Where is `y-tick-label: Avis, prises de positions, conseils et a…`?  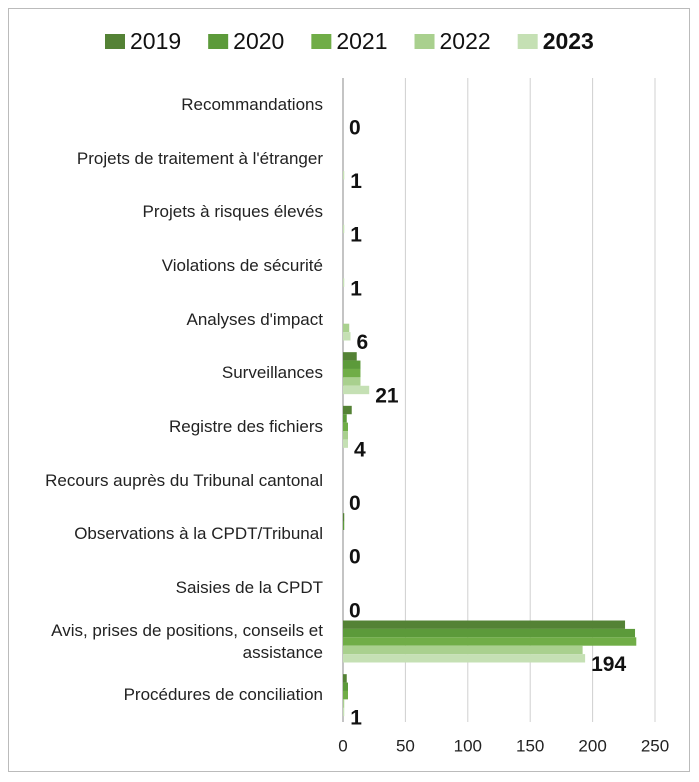 y-tick-label: Avis, prises de positions, conseils et a… is located at coordinates (187, 641).